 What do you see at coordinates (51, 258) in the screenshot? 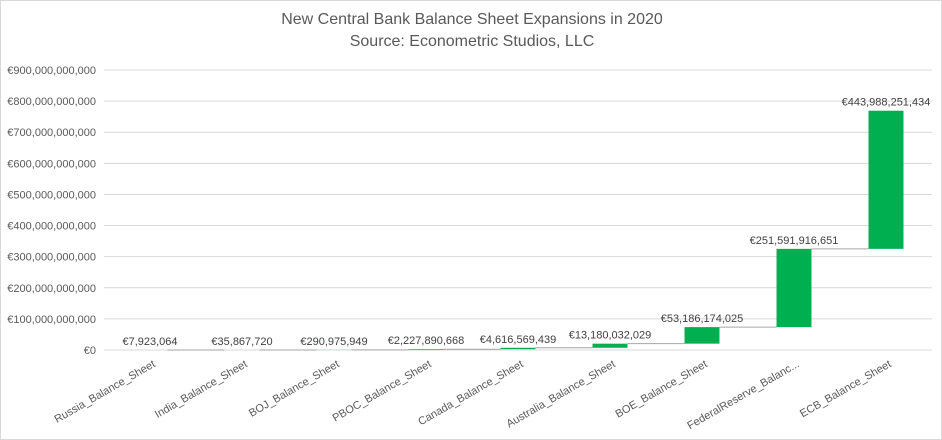
I see `y-tick-label: €300,000,000,000` at bounding box center [51, 258].